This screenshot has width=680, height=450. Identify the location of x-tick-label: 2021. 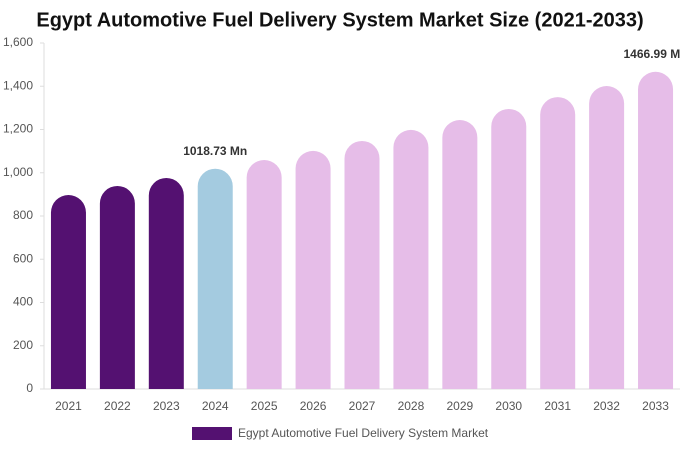
(68, 406).